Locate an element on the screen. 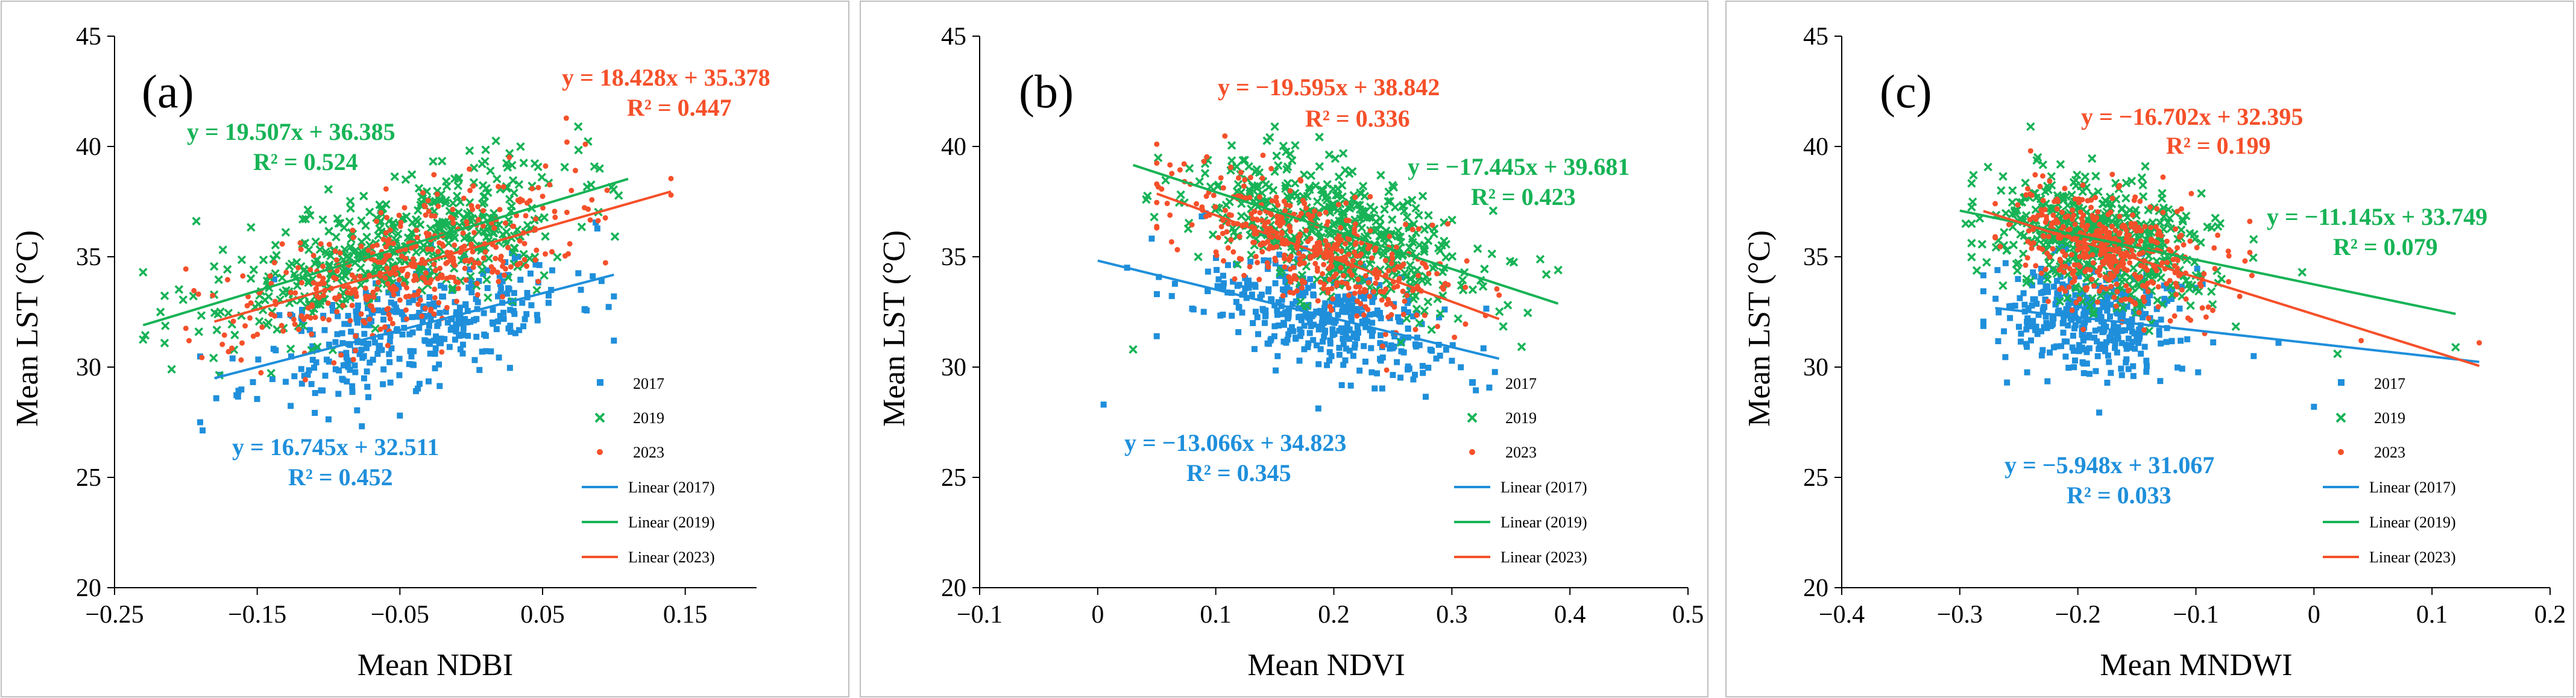 The height and width of the screenshot is (698, 2576). legend-label-2017: 2017 is located at coordinates (1521, 383).